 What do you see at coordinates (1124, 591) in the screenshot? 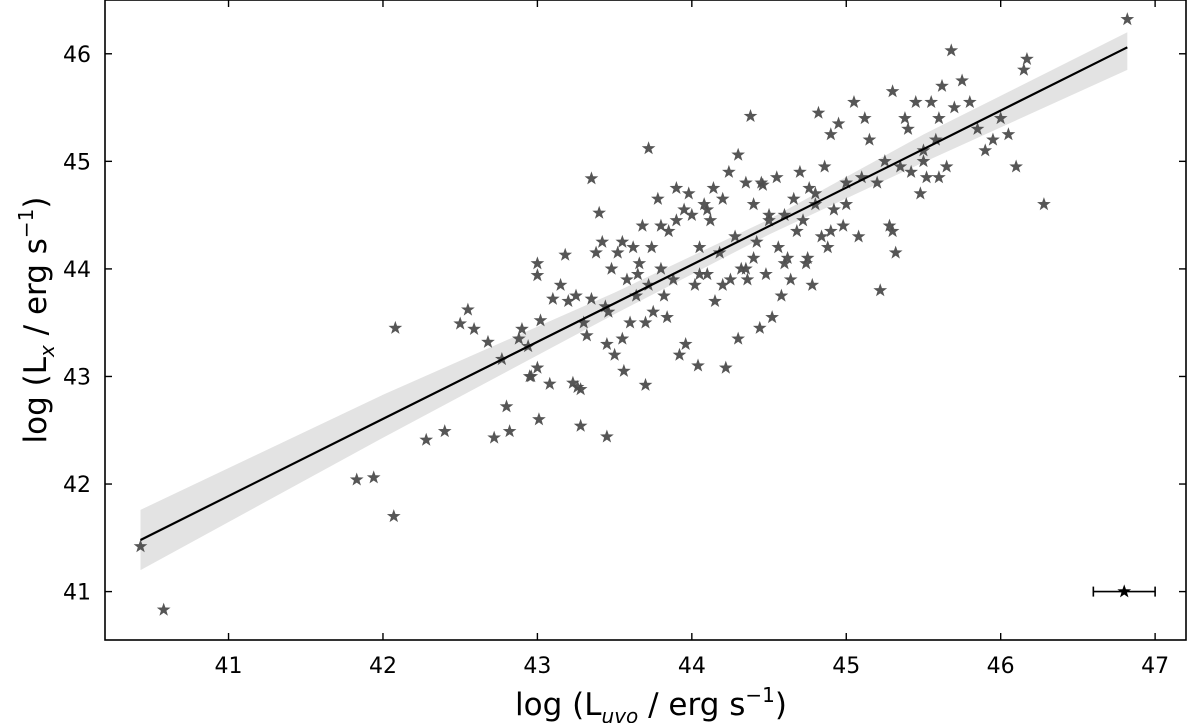
I see `error-bar-layer` at bounding box center [1124, 591].